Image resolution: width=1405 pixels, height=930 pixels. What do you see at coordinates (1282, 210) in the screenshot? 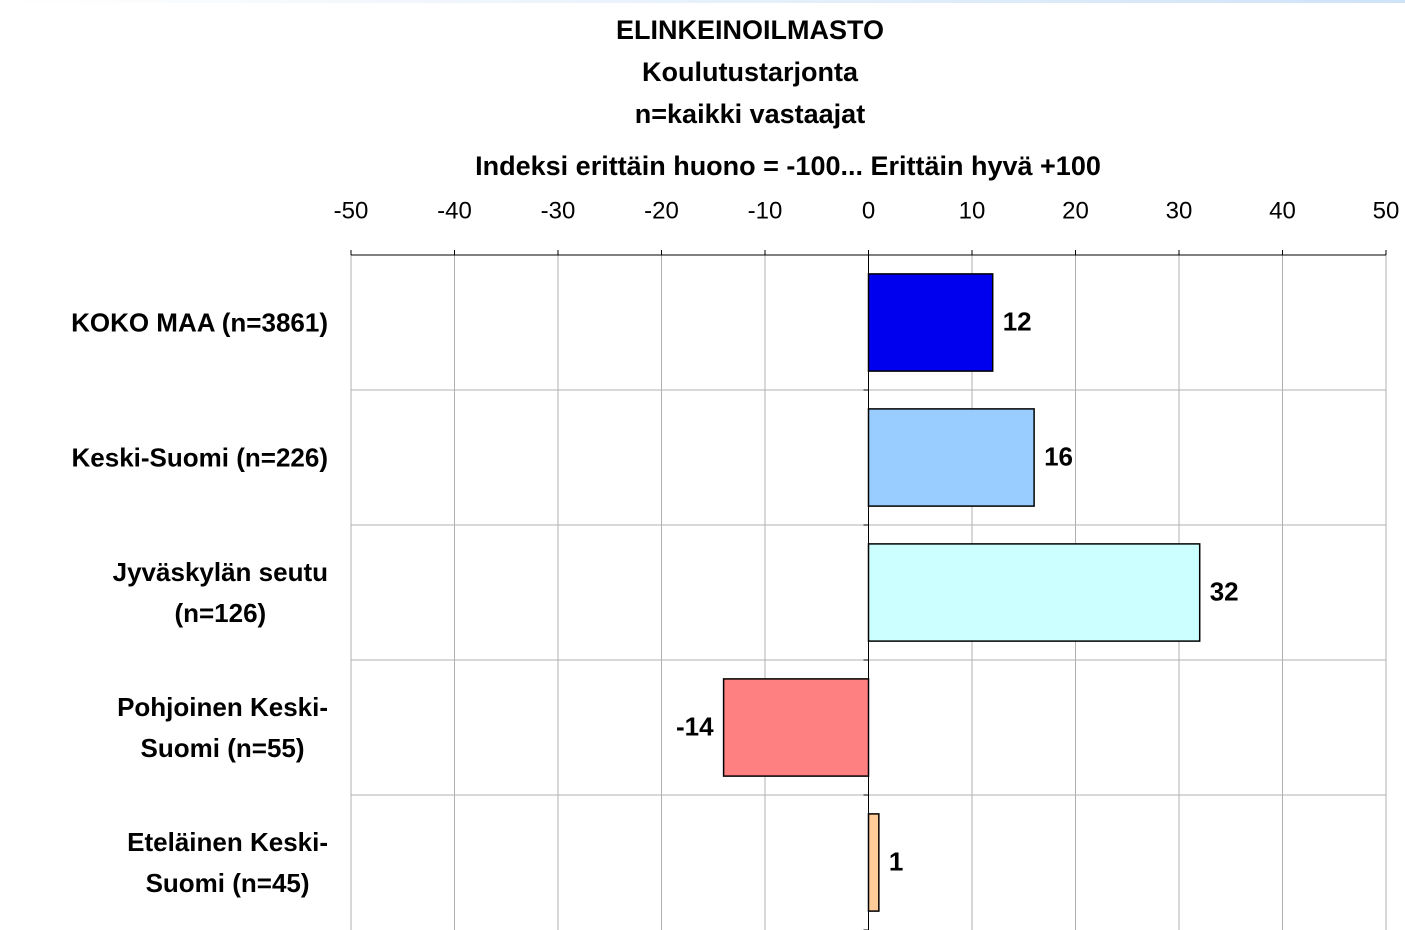
I see `x-tick-label: 40` at bounding box center [1282, 210].